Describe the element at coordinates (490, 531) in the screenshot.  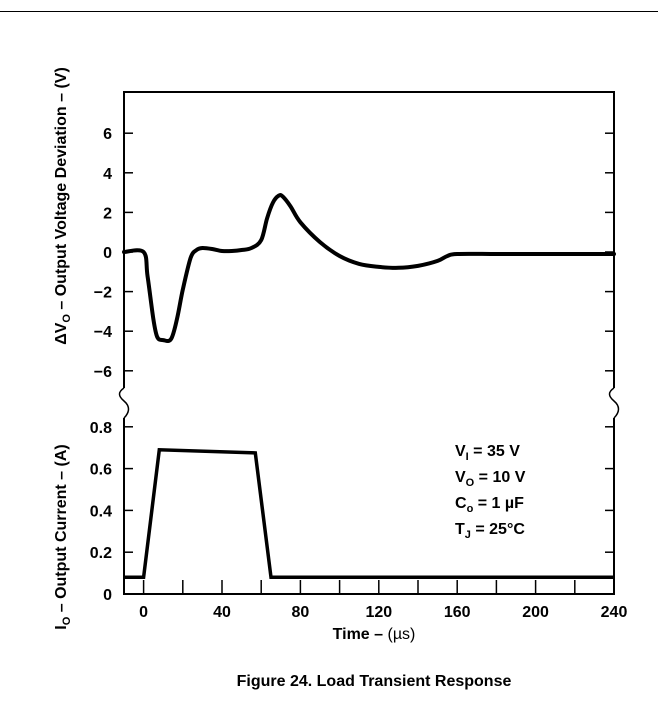
I see `condition-tj: TJ = 25°C` at that location.